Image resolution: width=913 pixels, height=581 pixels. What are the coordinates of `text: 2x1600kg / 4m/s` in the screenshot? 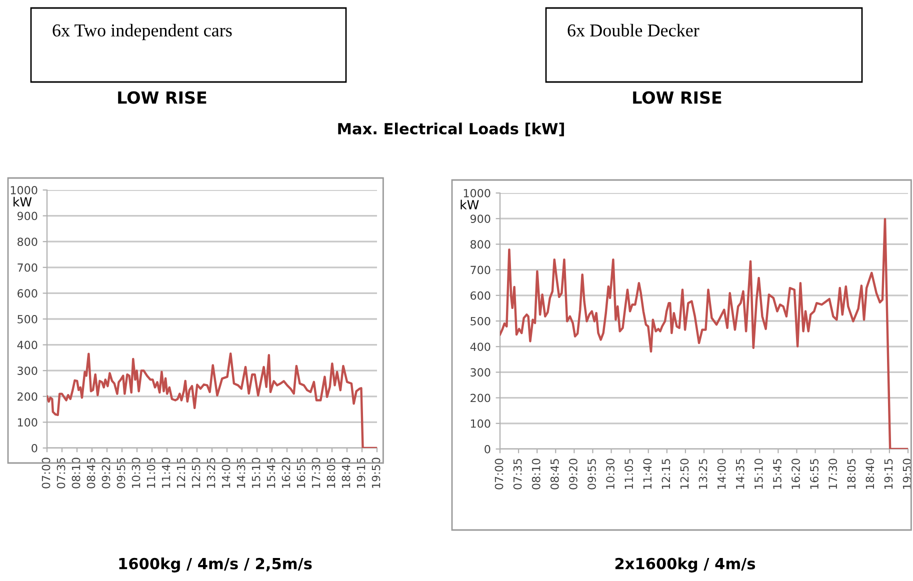 It's located at (685, 565).